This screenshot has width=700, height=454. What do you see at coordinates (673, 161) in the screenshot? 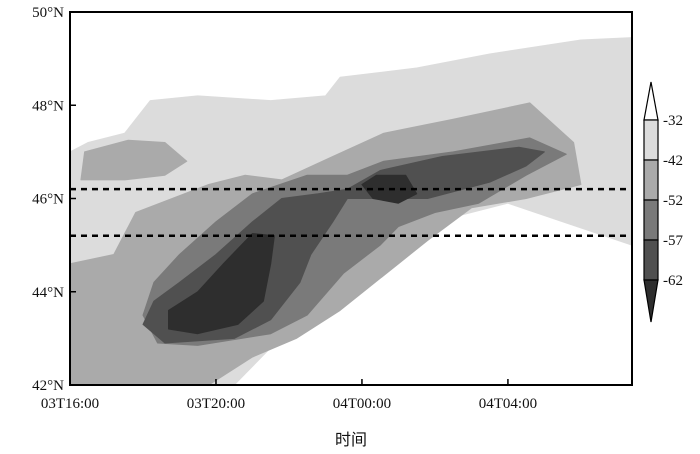
I see `colorbar-label-1: -42` at bounding box center [673, 161].